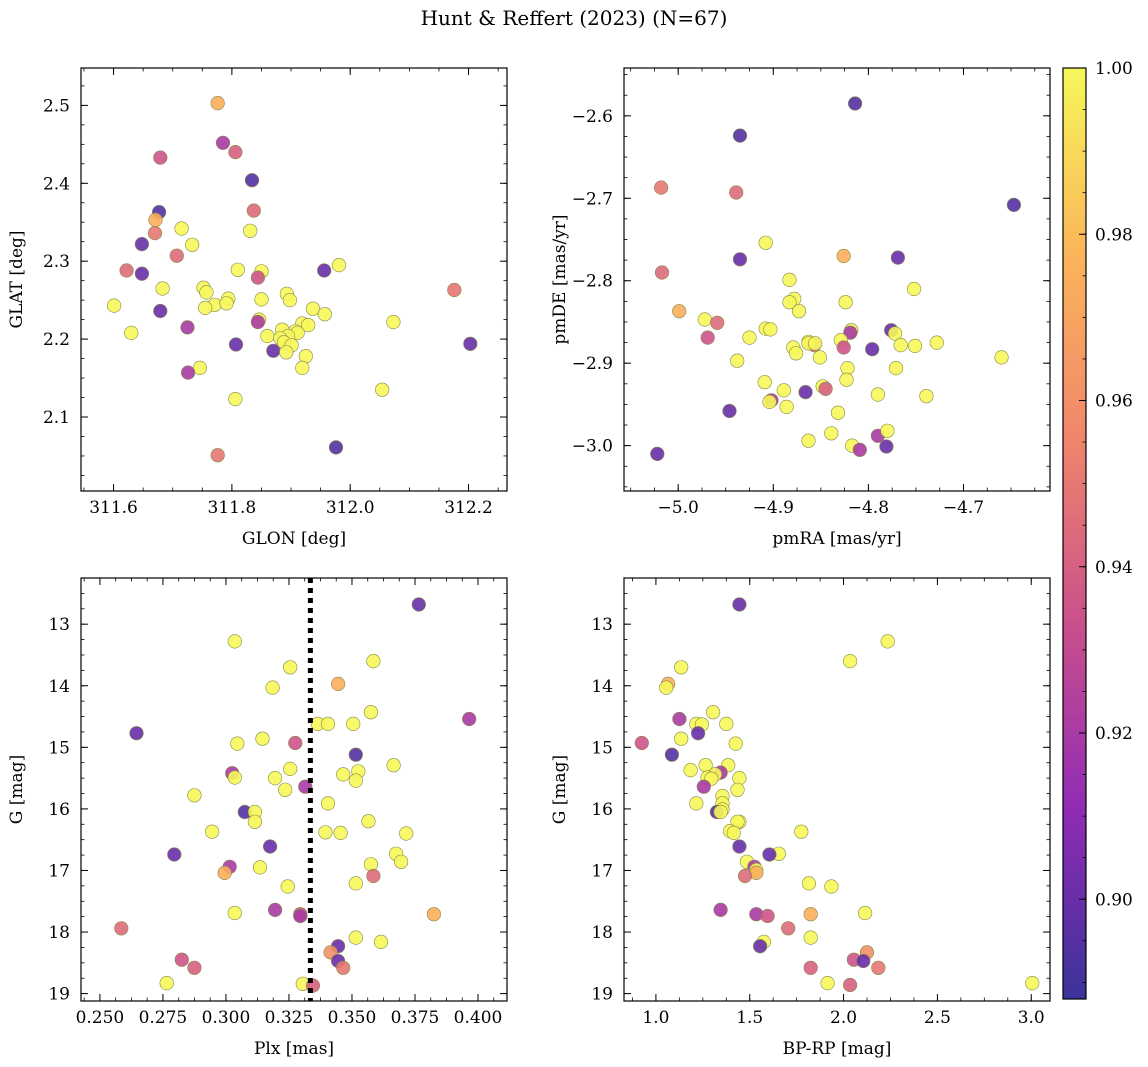 This screenshot has width=1148, height=1067. What do you see at coordinates (468, 508) in the screenshot?
I see `x-tick-label: 312.2` at bounding box center [468, 508].